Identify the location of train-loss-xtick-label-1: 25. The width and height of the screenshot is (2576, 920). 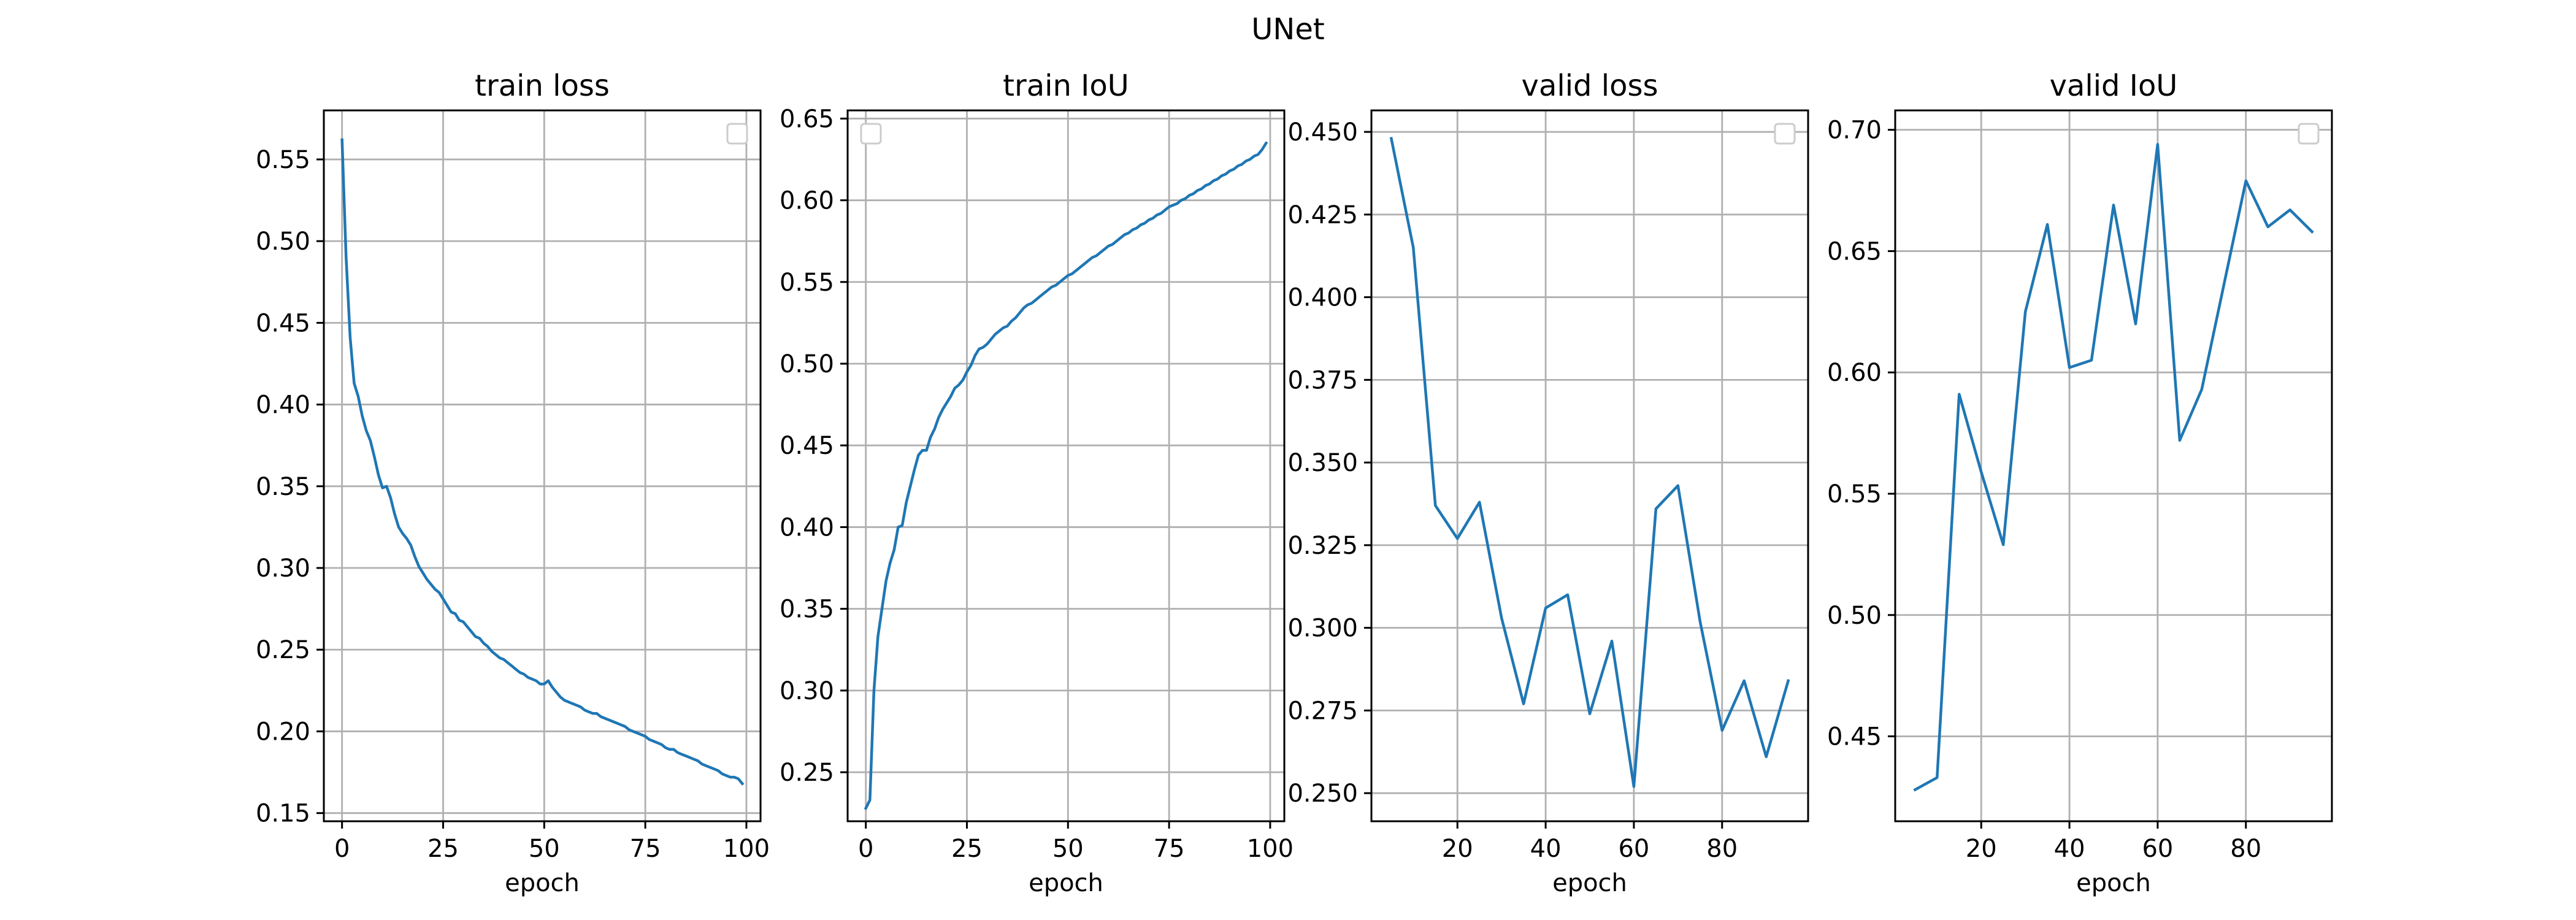
(443, 849).